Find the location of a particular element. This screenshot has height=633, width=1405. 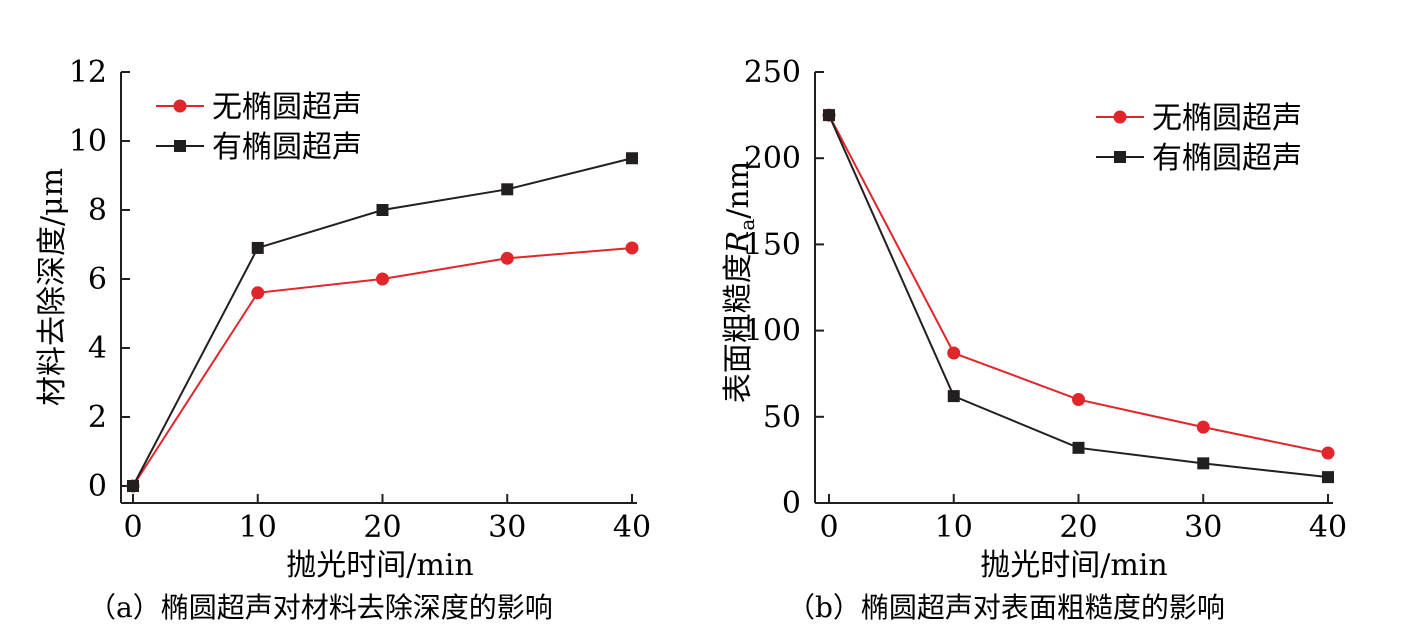

y-tick-label: 2 is located at coordinates (97, 417).